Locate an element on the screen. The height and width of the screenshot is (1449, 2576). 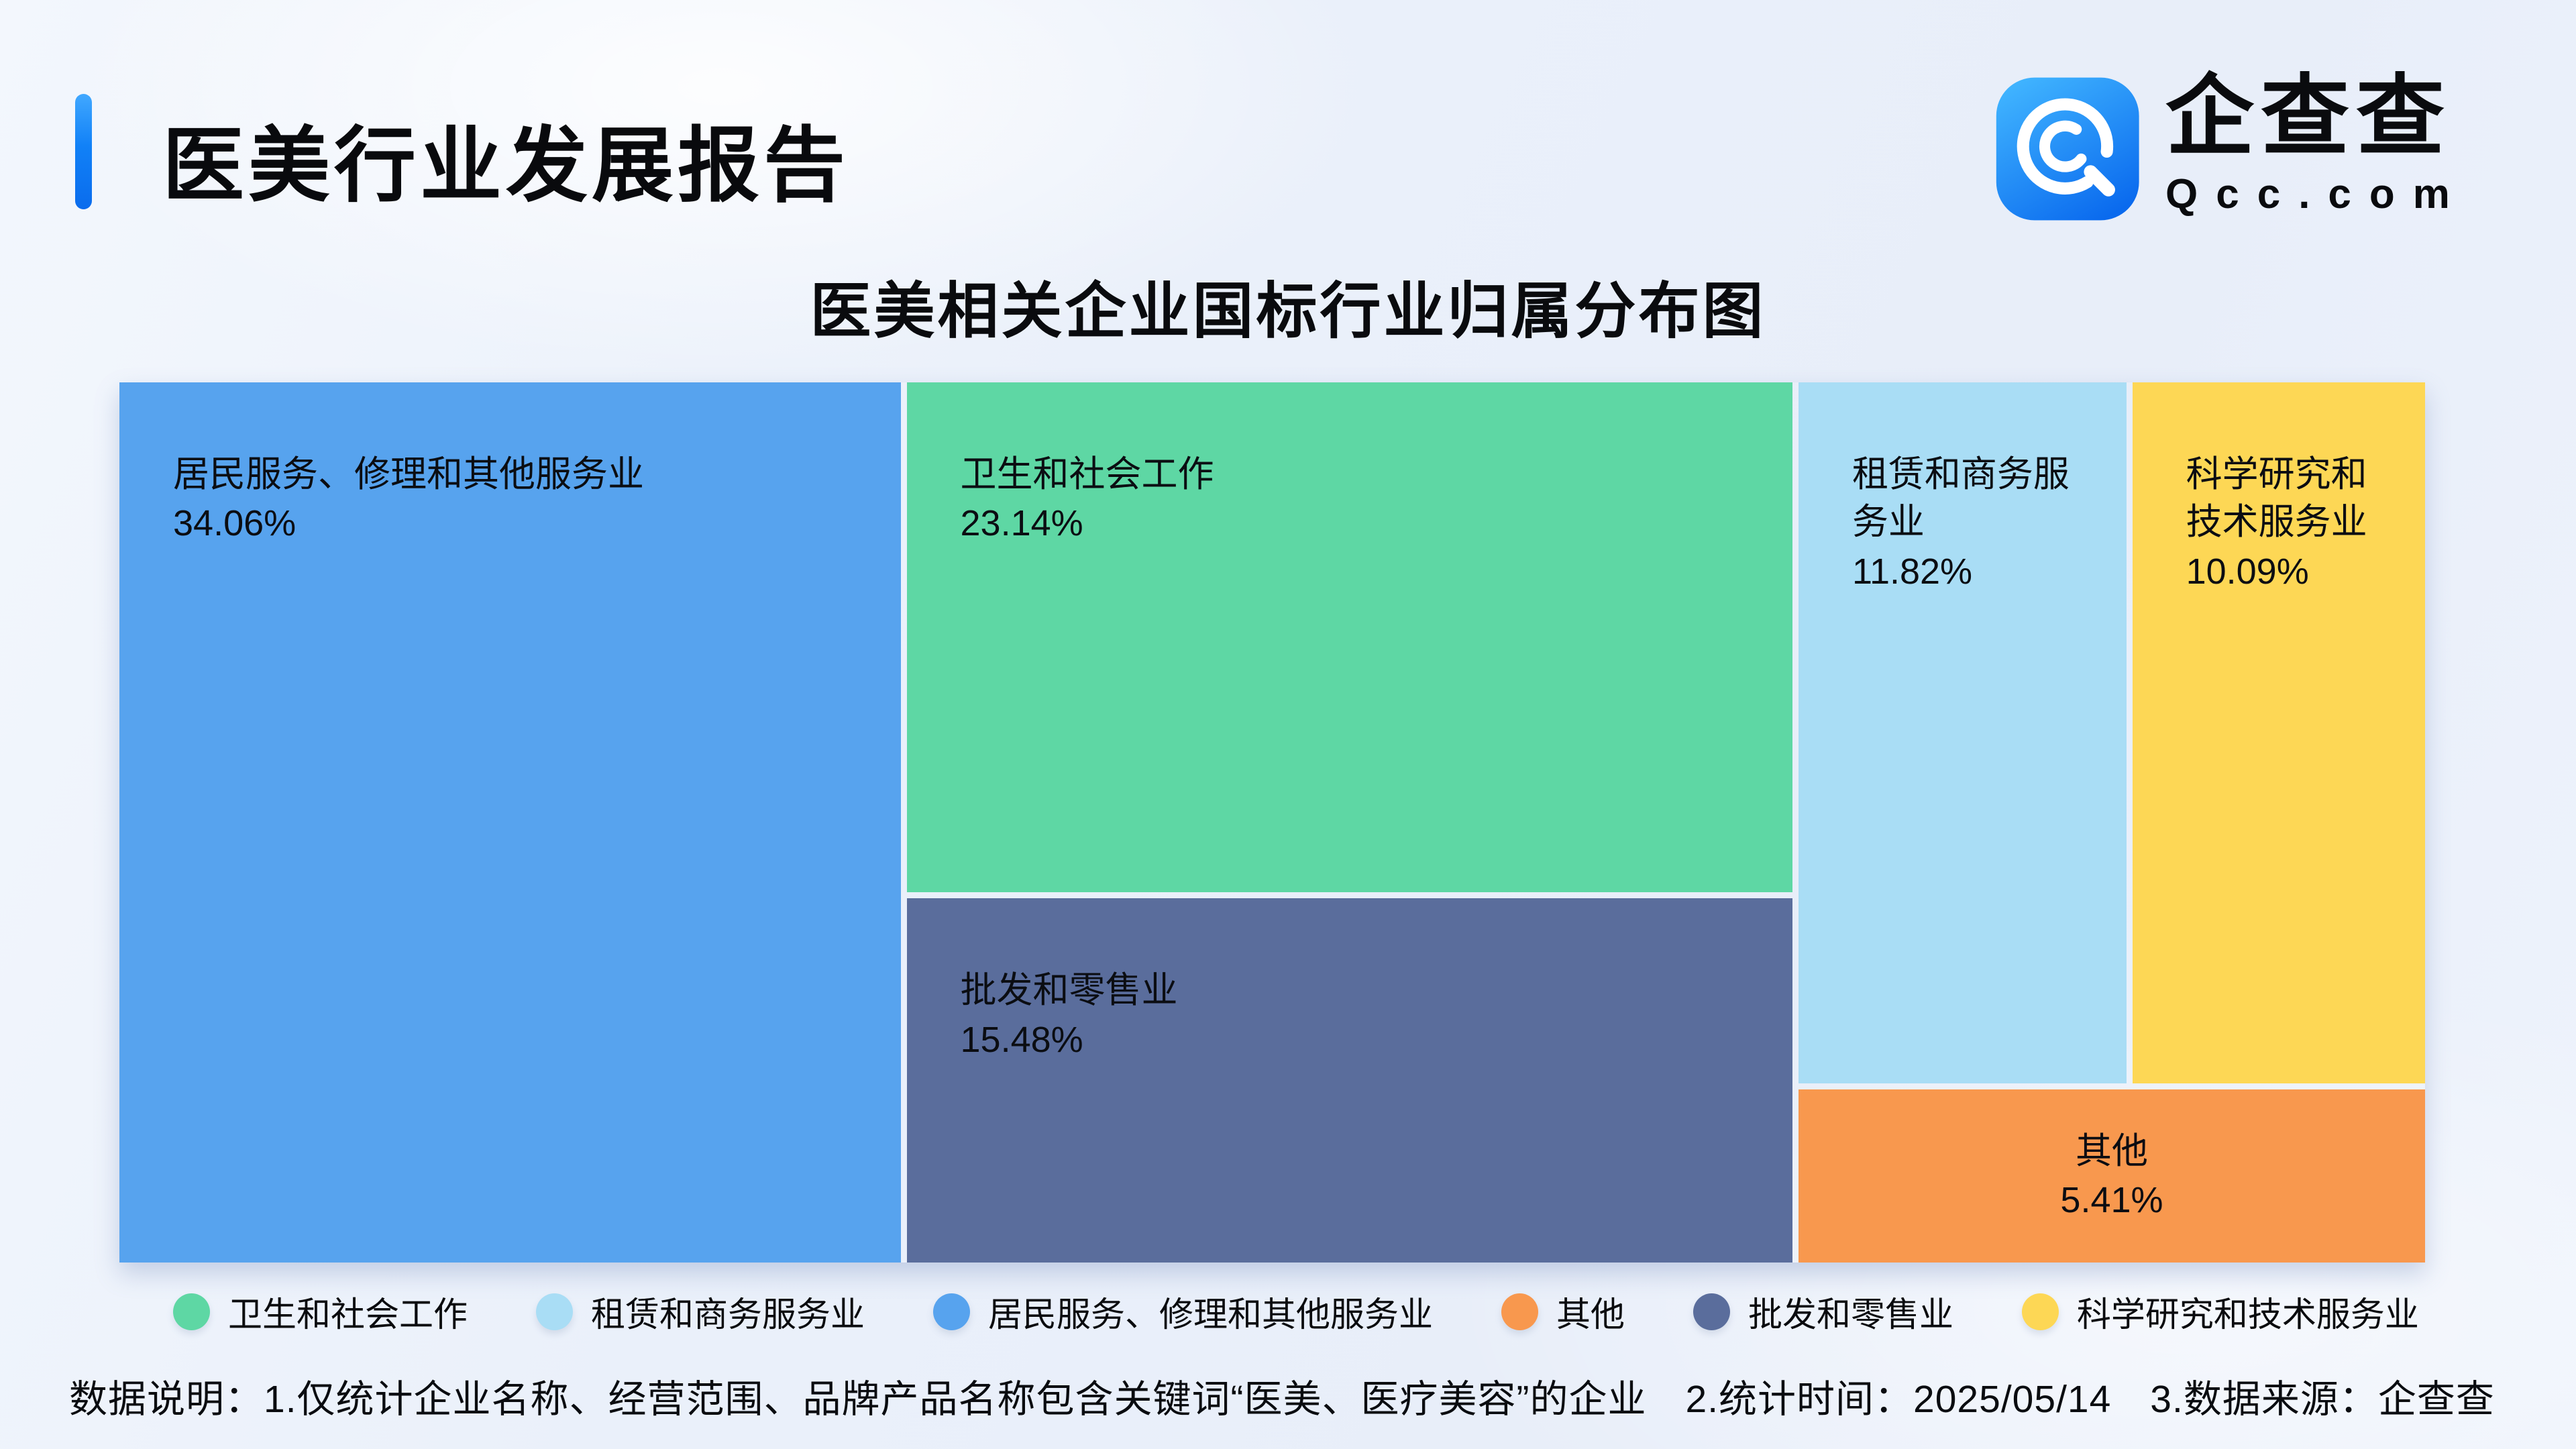
legend-item-science: 科学研究和技术服务业 is located at coordinates (2220, 1311).